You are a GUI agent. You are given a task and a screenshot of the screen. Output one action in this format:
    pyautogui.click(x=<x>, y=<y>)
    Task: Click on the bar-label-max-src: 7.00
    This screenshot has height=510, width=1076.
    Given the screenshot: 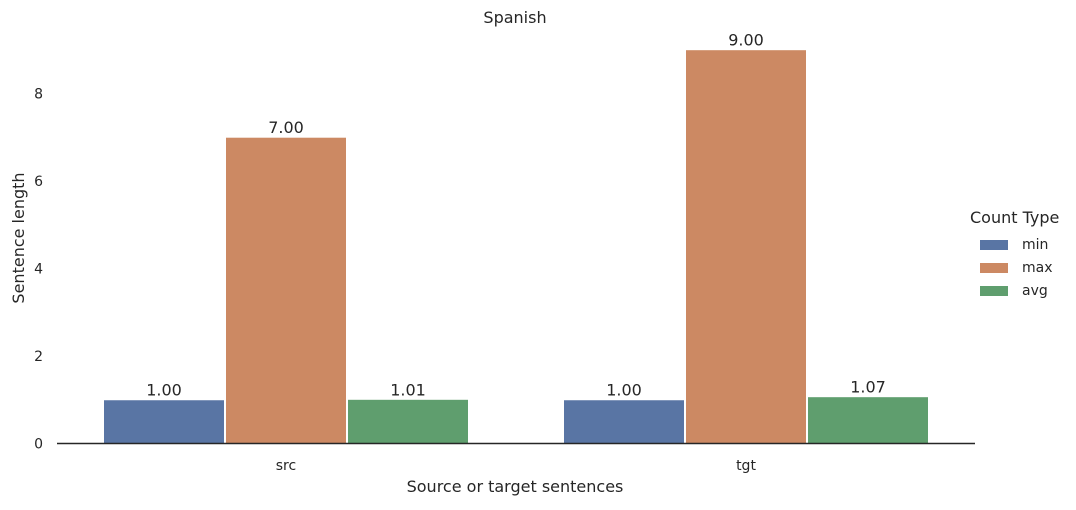 What is the action you would take?
    pyautogui.click(x=286, y=127)
    